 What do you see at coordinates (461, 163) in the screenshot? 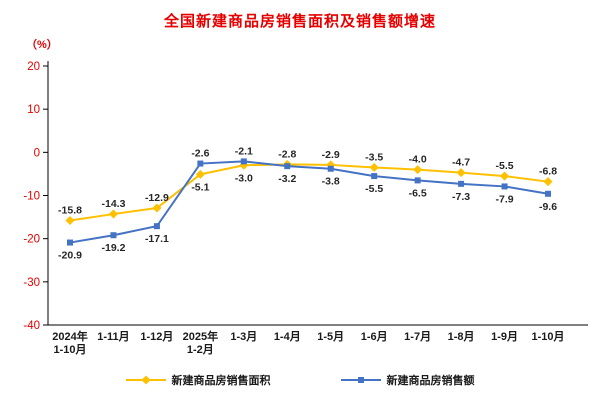
I see `data-label: -4.7` at bounding box center [461, 163].